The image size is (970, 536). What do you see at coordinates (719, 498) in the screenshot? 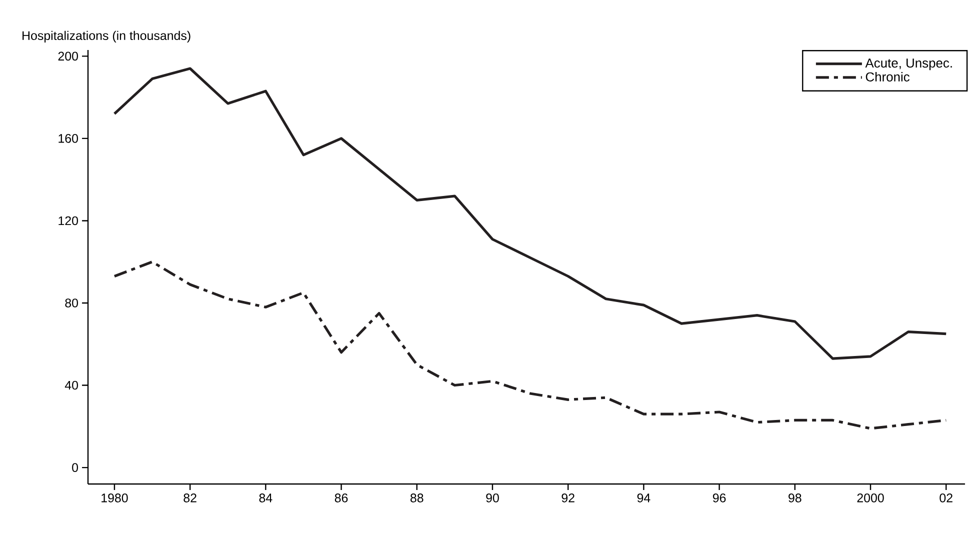
I see `x-tick-label: 96` at bounding box center [719, 498].